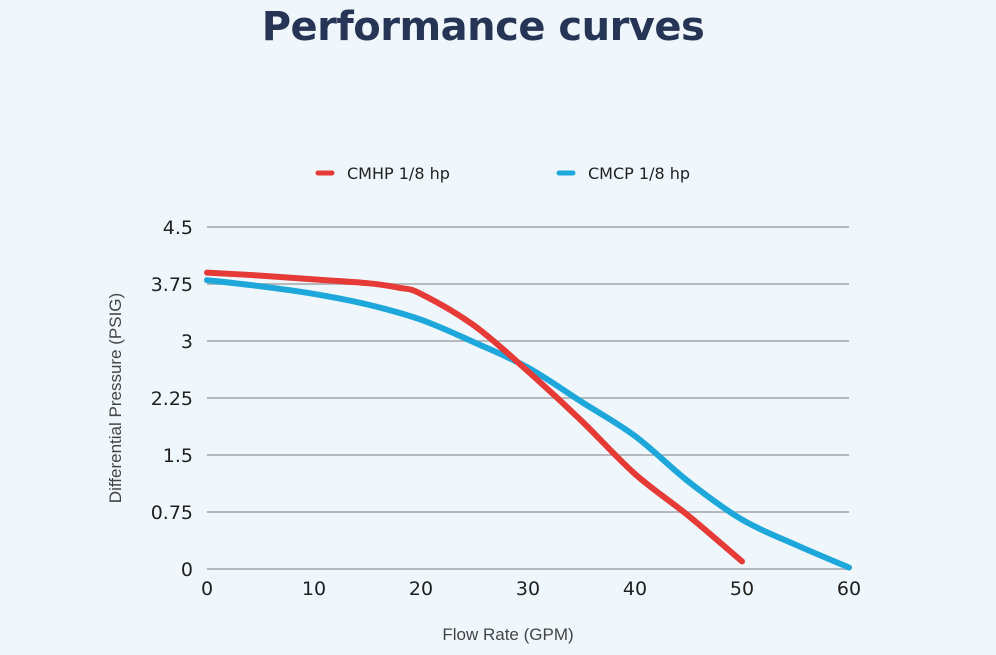 This screenshot has height=655, width=996. What do you see at coordinates (172, 513) in the screenshot?
I see `y-tick-label: 0.75` at bounding box center [172, 513].